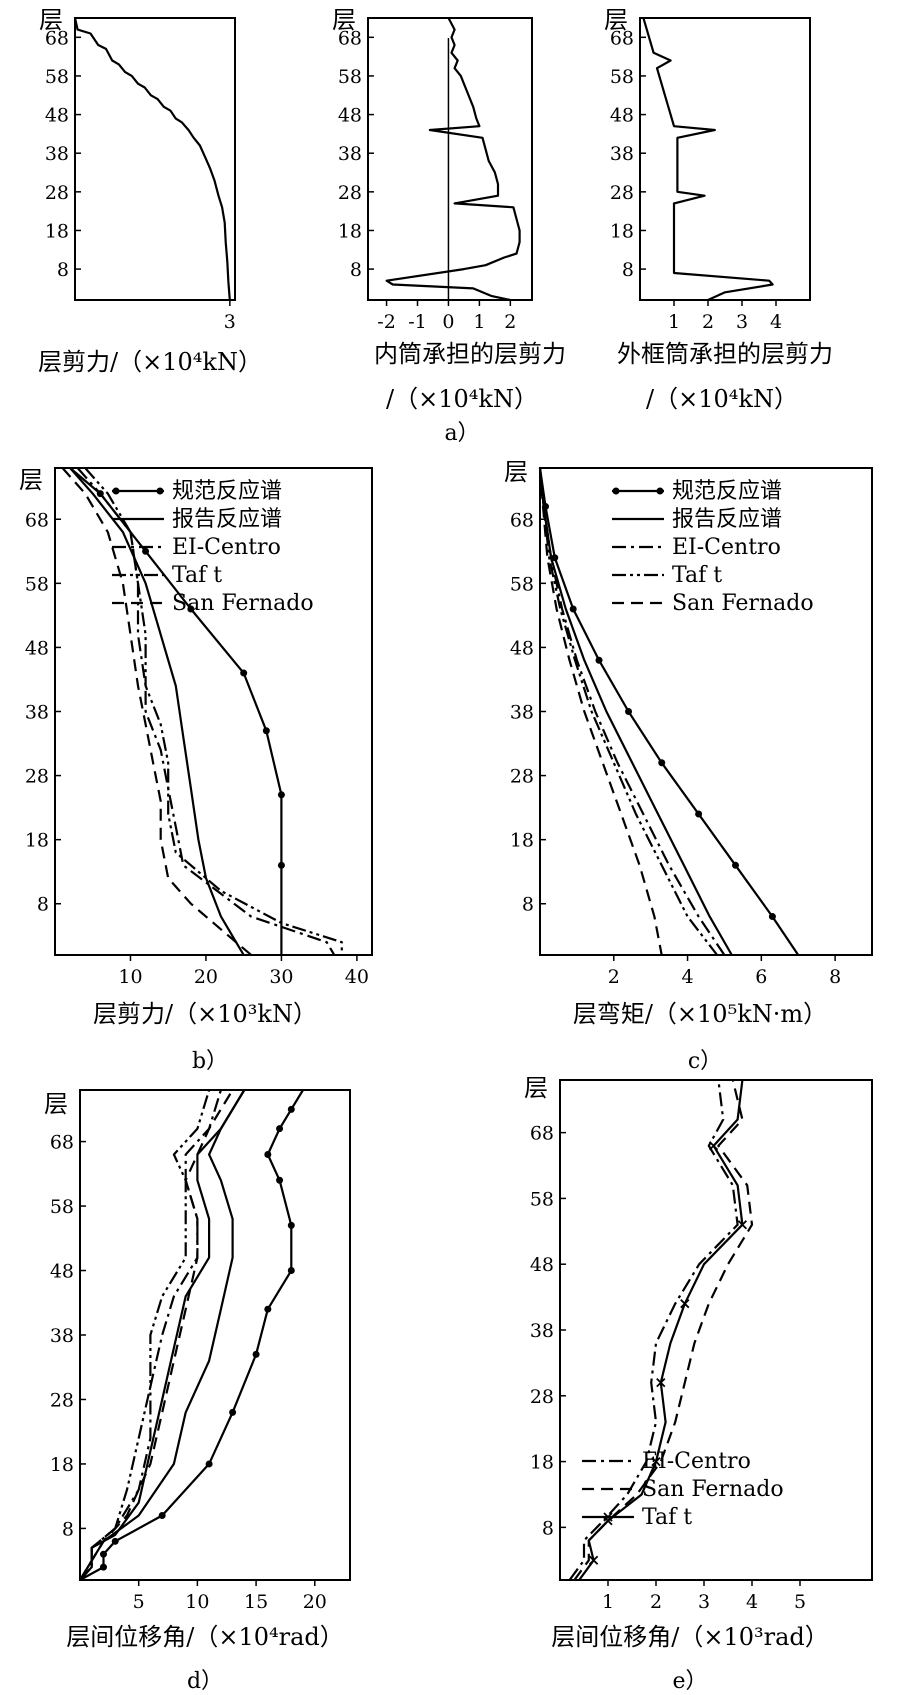  What do you see at coordinates (157, 711) in the screenshot?
I see `series-line-报告反应谱` at bounding box center [157, 711].